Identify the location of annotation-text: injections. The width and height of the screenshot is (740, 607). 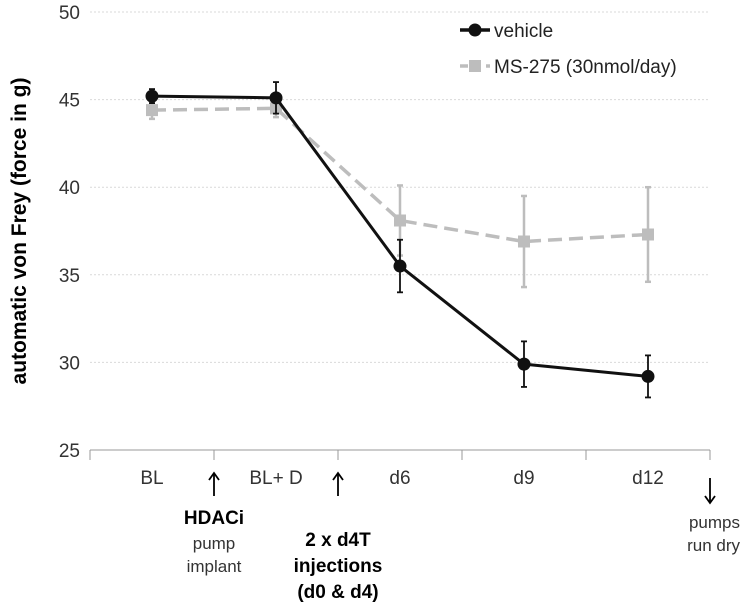
(338, 566).